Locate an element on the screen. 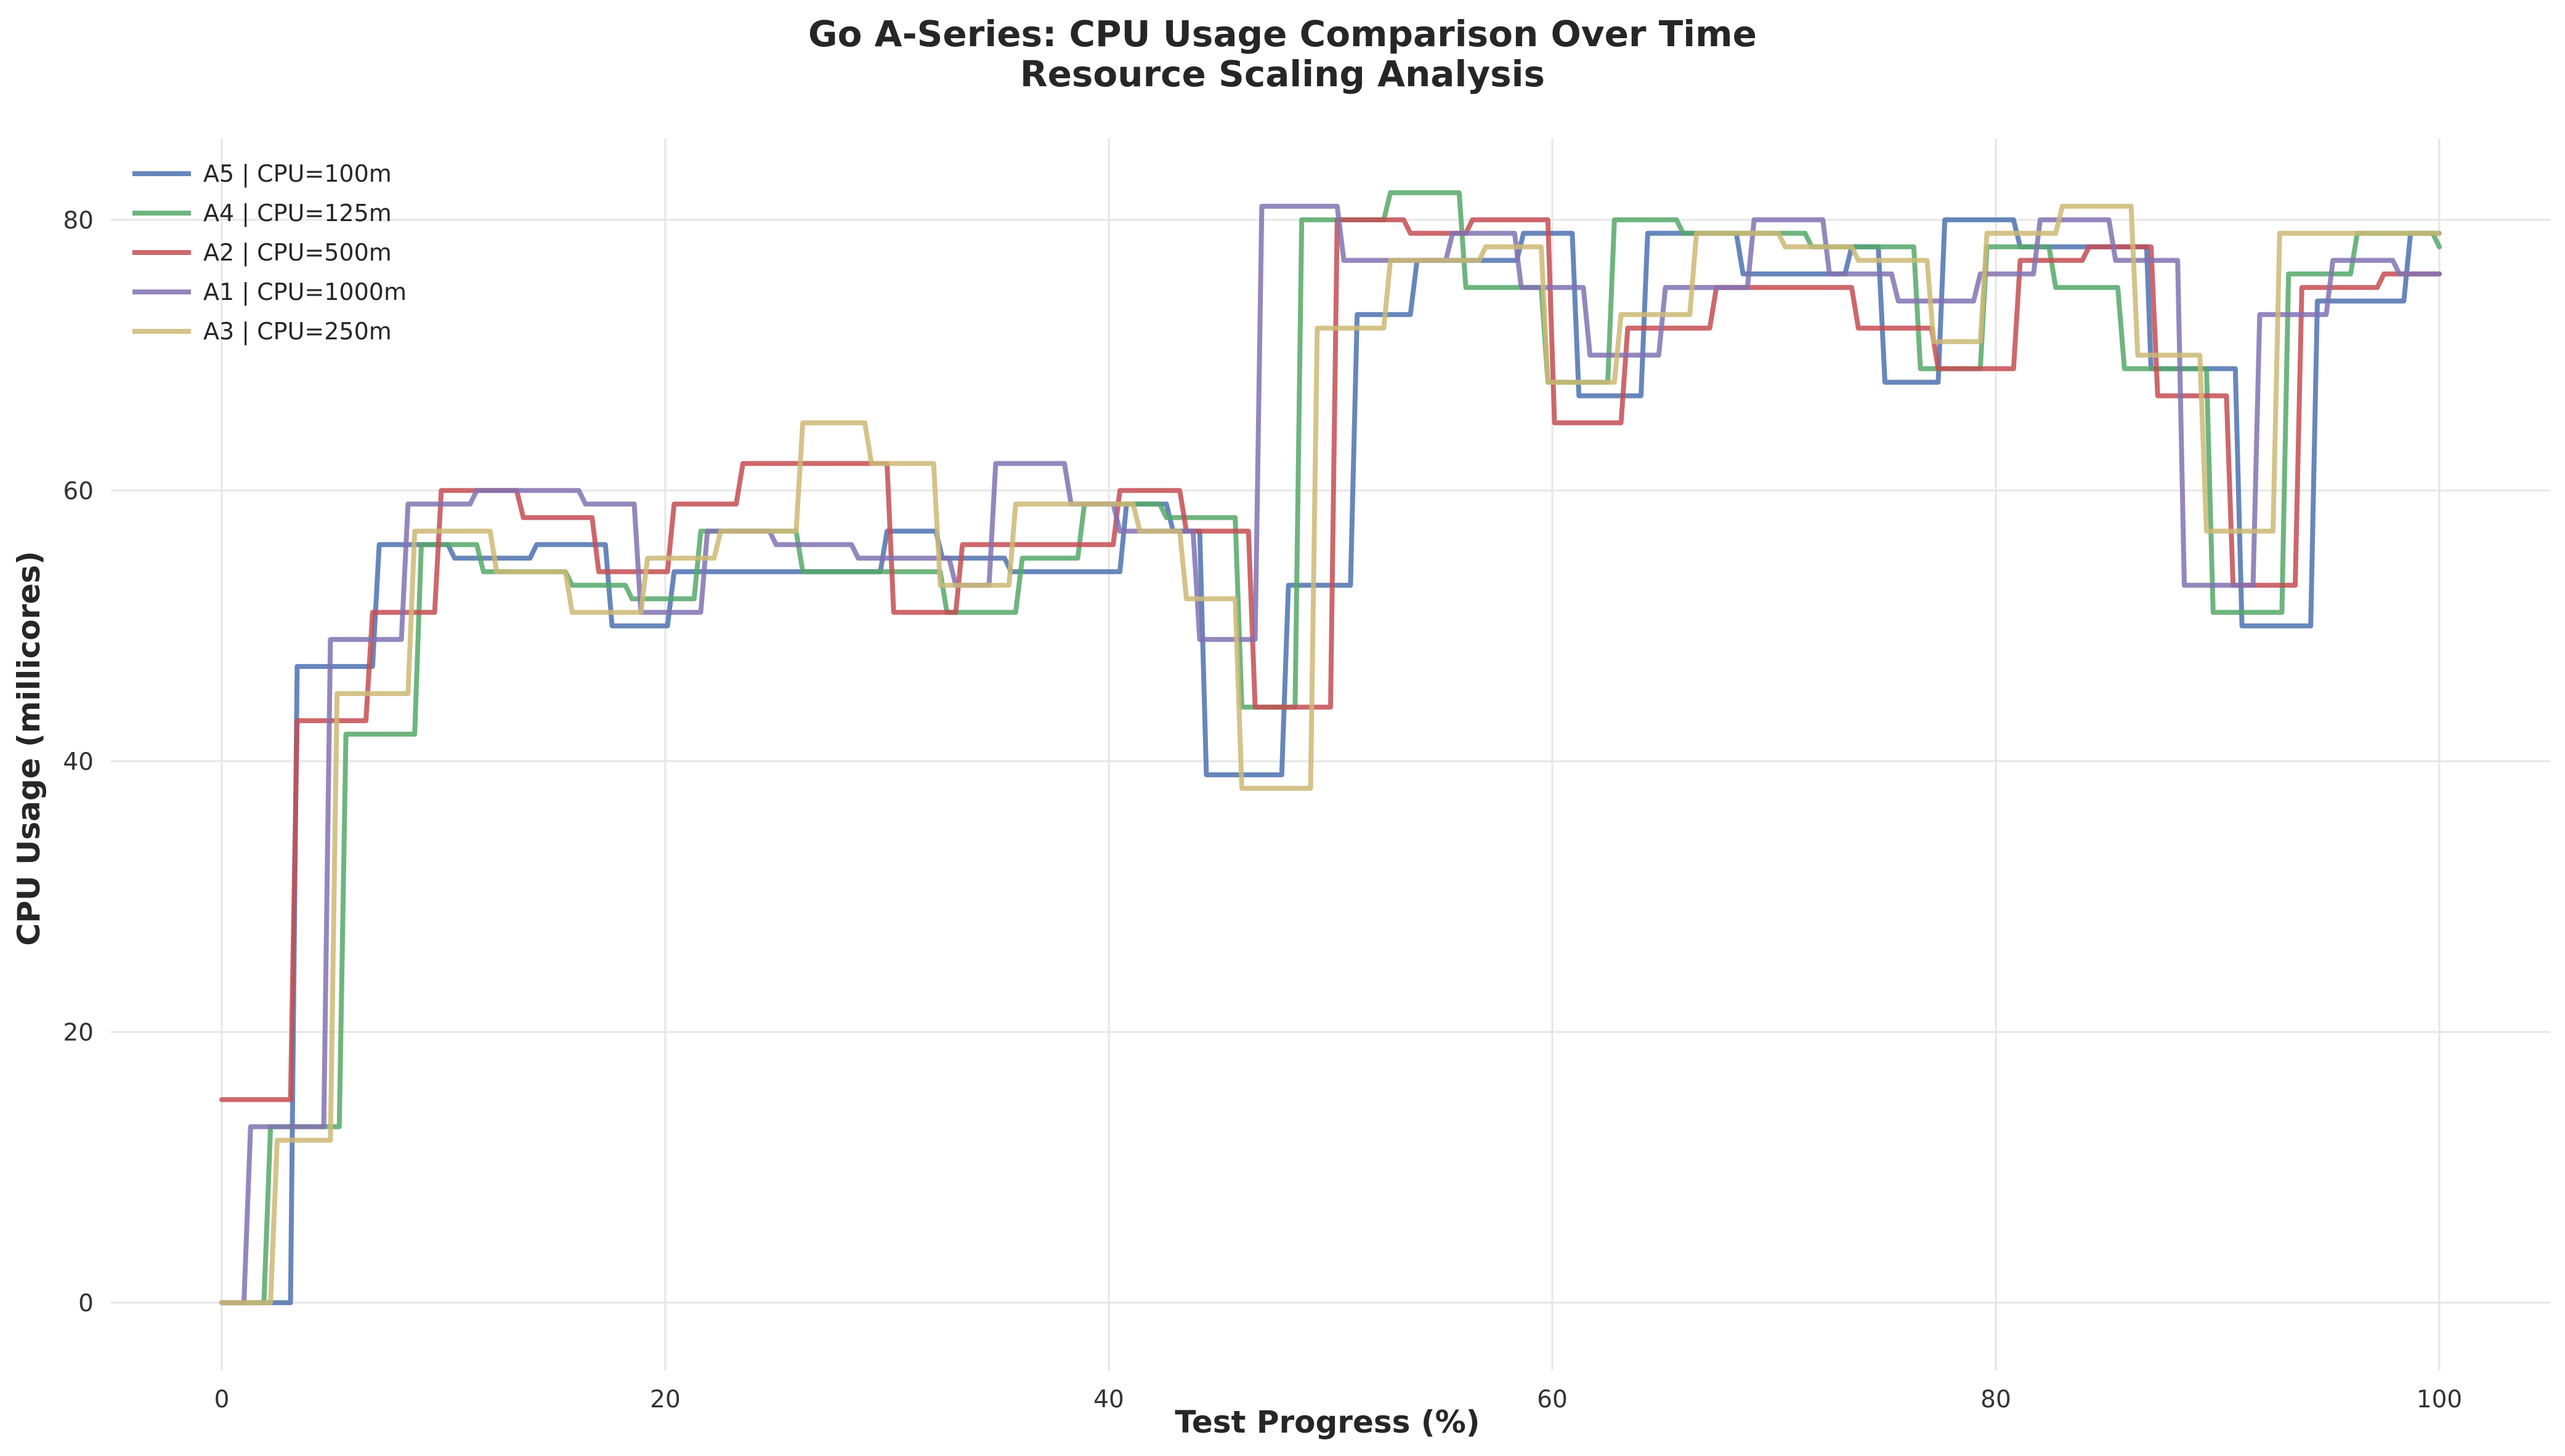  legend-entry: A4 | CPU=125m is located at coordinates (297, 213).